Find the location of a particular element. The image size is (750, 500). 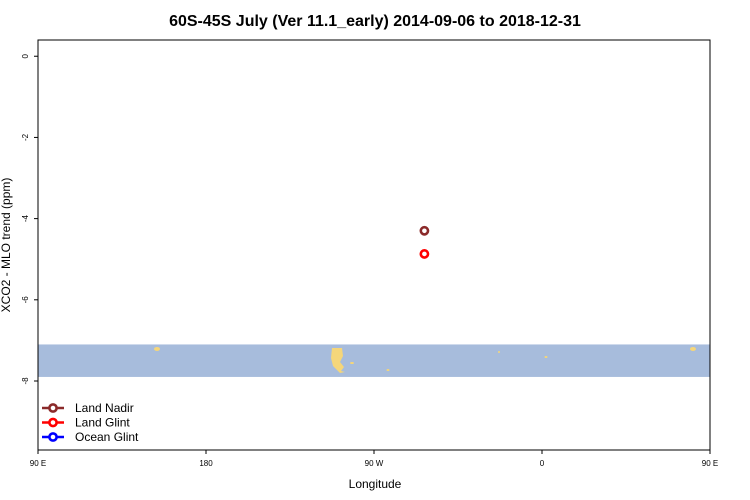

map-strip is located at coordinates (374, 360).